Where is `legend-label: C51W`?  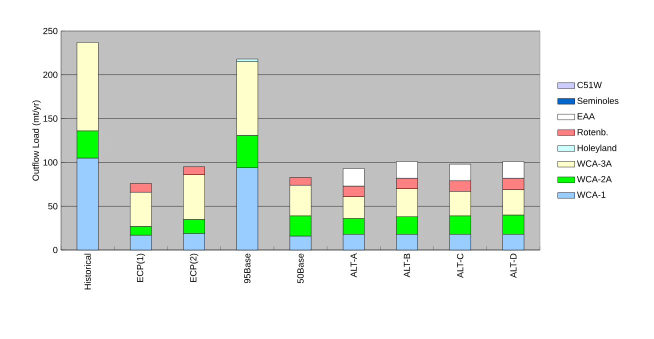 legend-label: C51W is located at coordinates (589, 85).